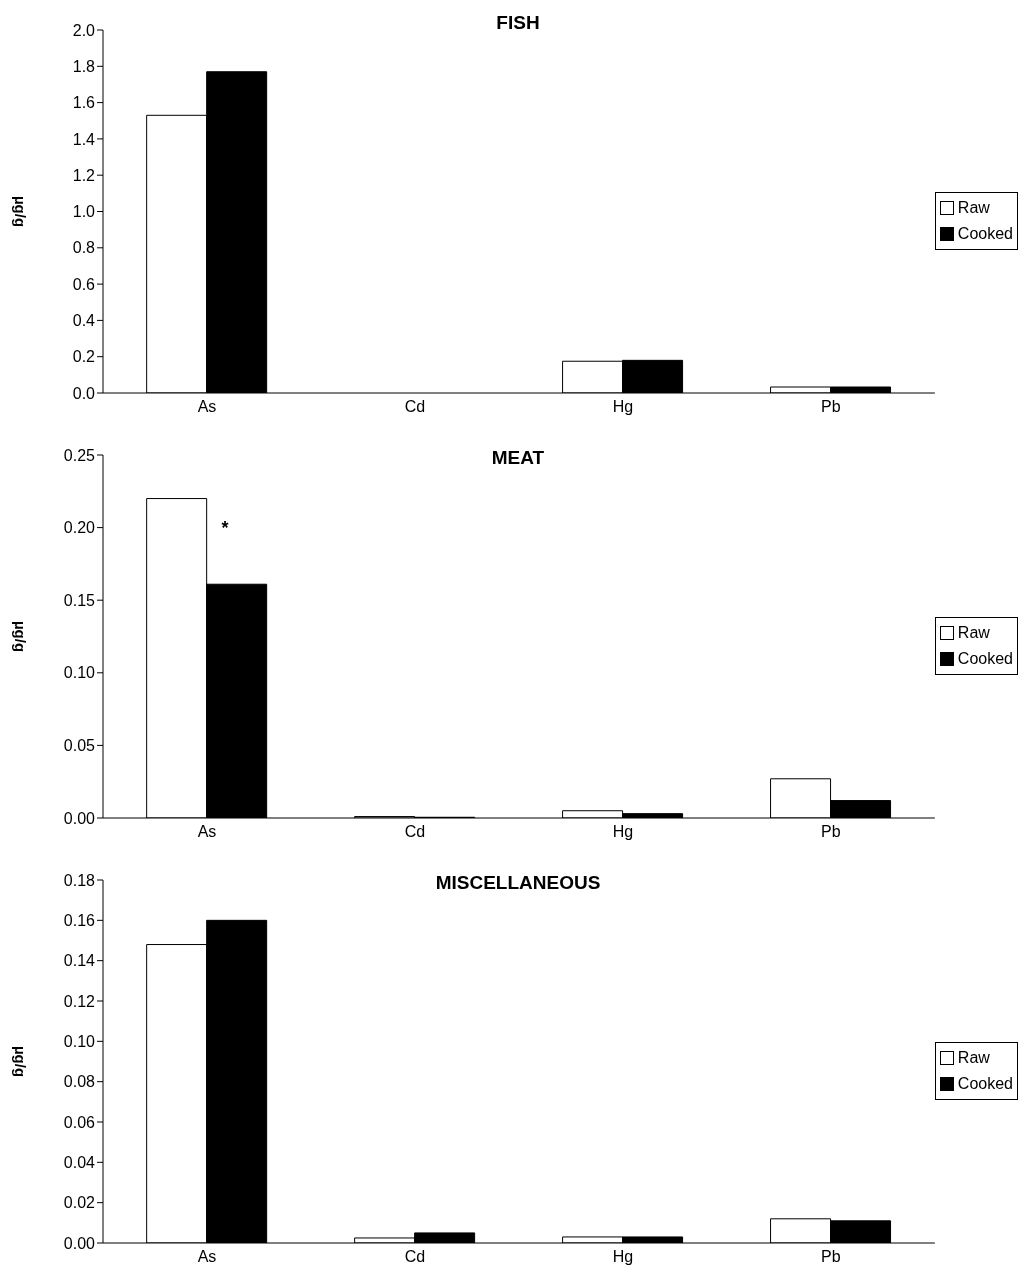  Describe the element at coordinates (79, 1122) in the screenshot. I see `y-tick-label: 0.06` at that location.